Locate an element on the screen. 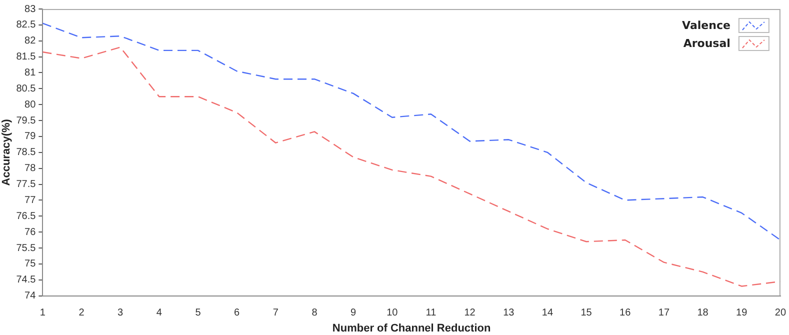 The image size is (789, 335). y-tick-label: 78 is located at coordinates (30, 168).